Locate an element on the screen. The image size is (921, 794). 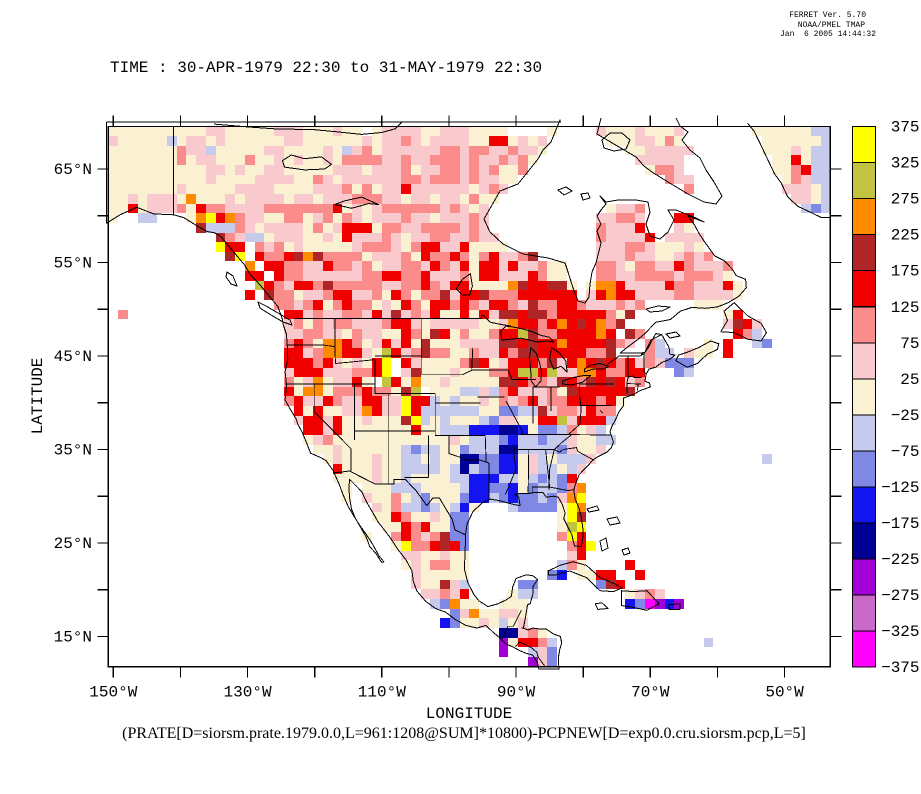
svg-text: 75 is located at coordinates (909, 344).